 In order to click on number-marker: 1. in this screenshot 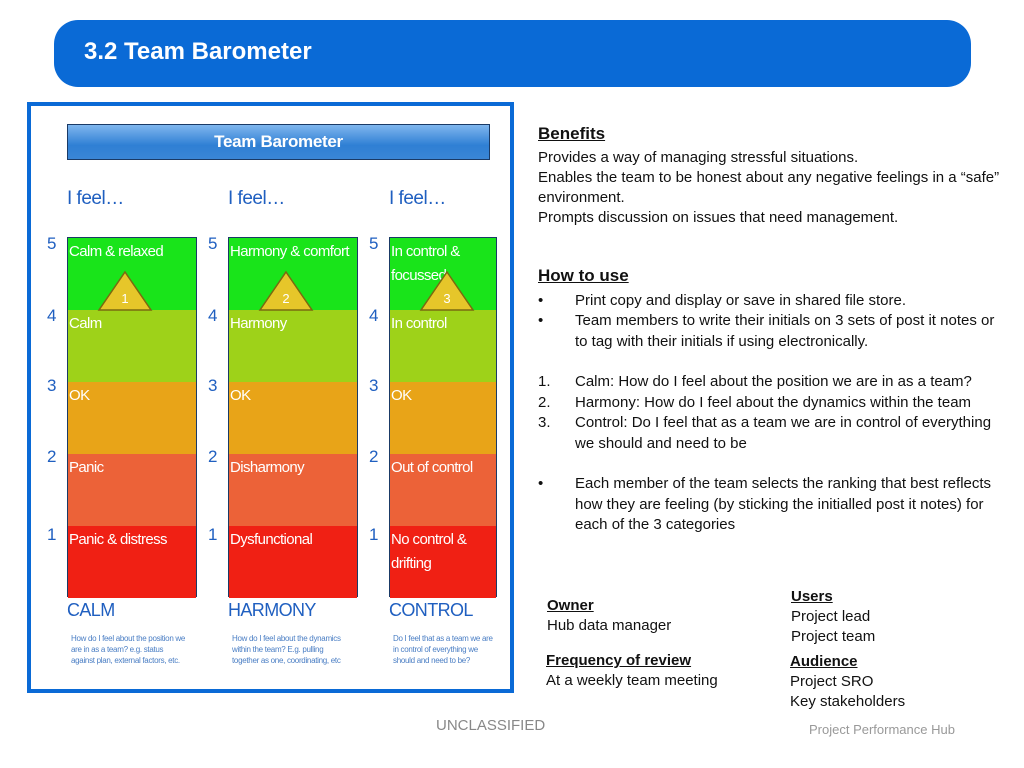, I will do `click(544, 381)`.